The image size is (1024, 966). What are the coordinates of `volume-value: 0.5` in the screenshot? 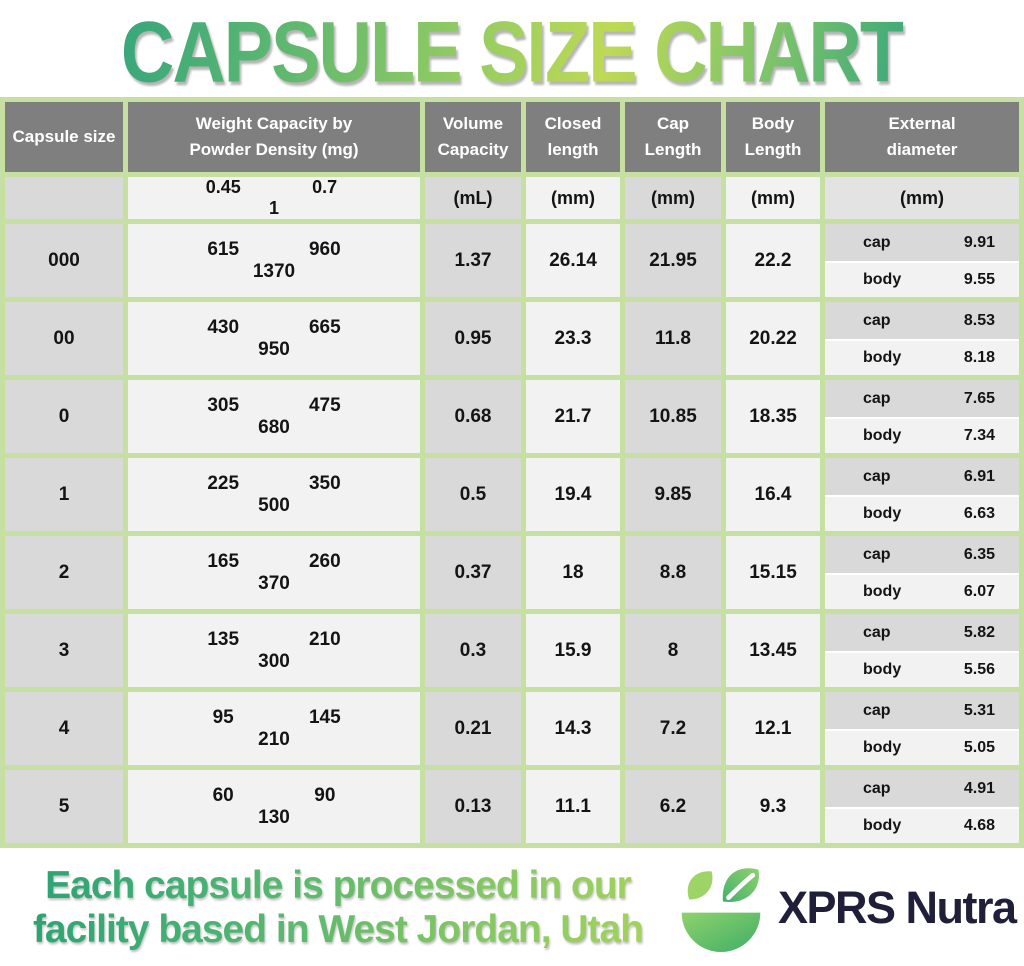 It's located at (473, 494).